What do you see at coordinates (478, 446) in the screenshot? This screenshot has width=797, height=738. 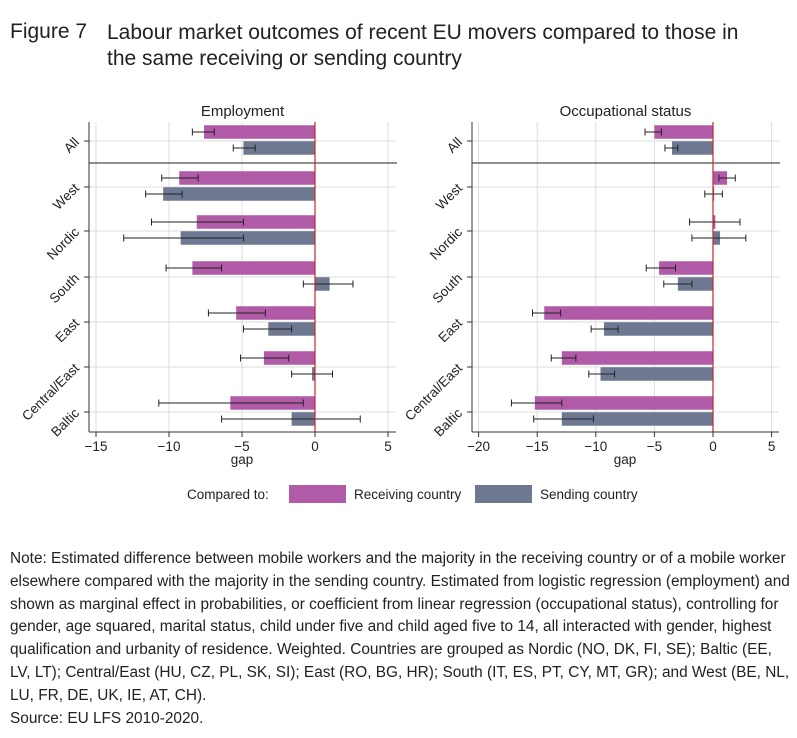 I see `x-tick-label: −20` at bounding box center [478, 446].